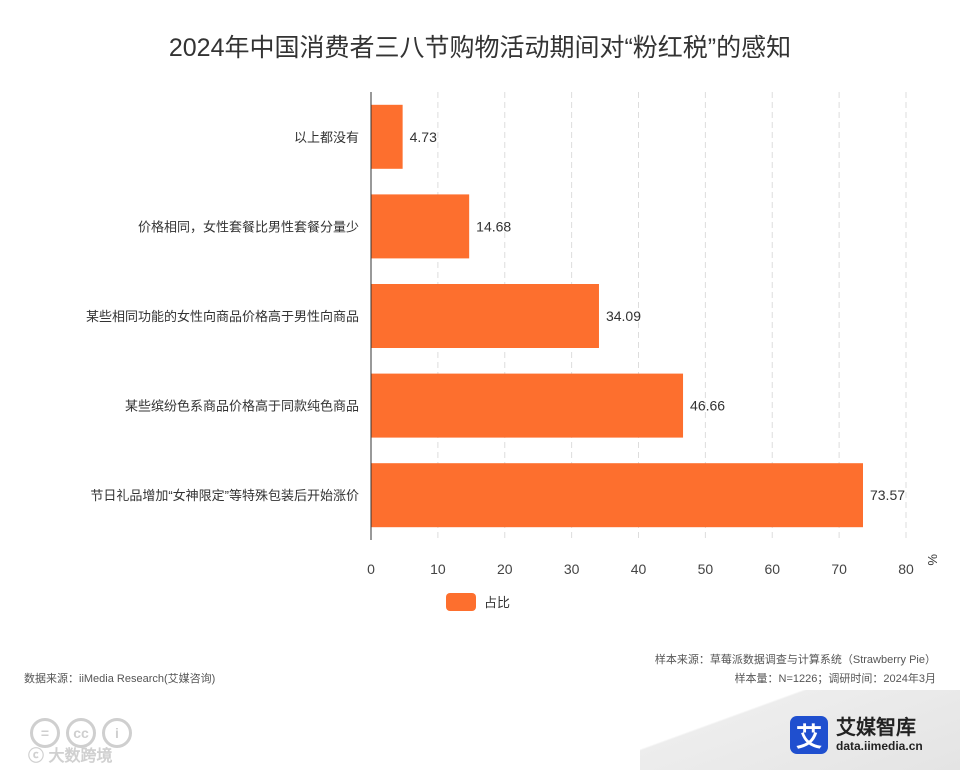  What do you see at coordinates (906, 569) in the screenshot?
I see `x-tick-label: 80` at bounding box center [906, 569].